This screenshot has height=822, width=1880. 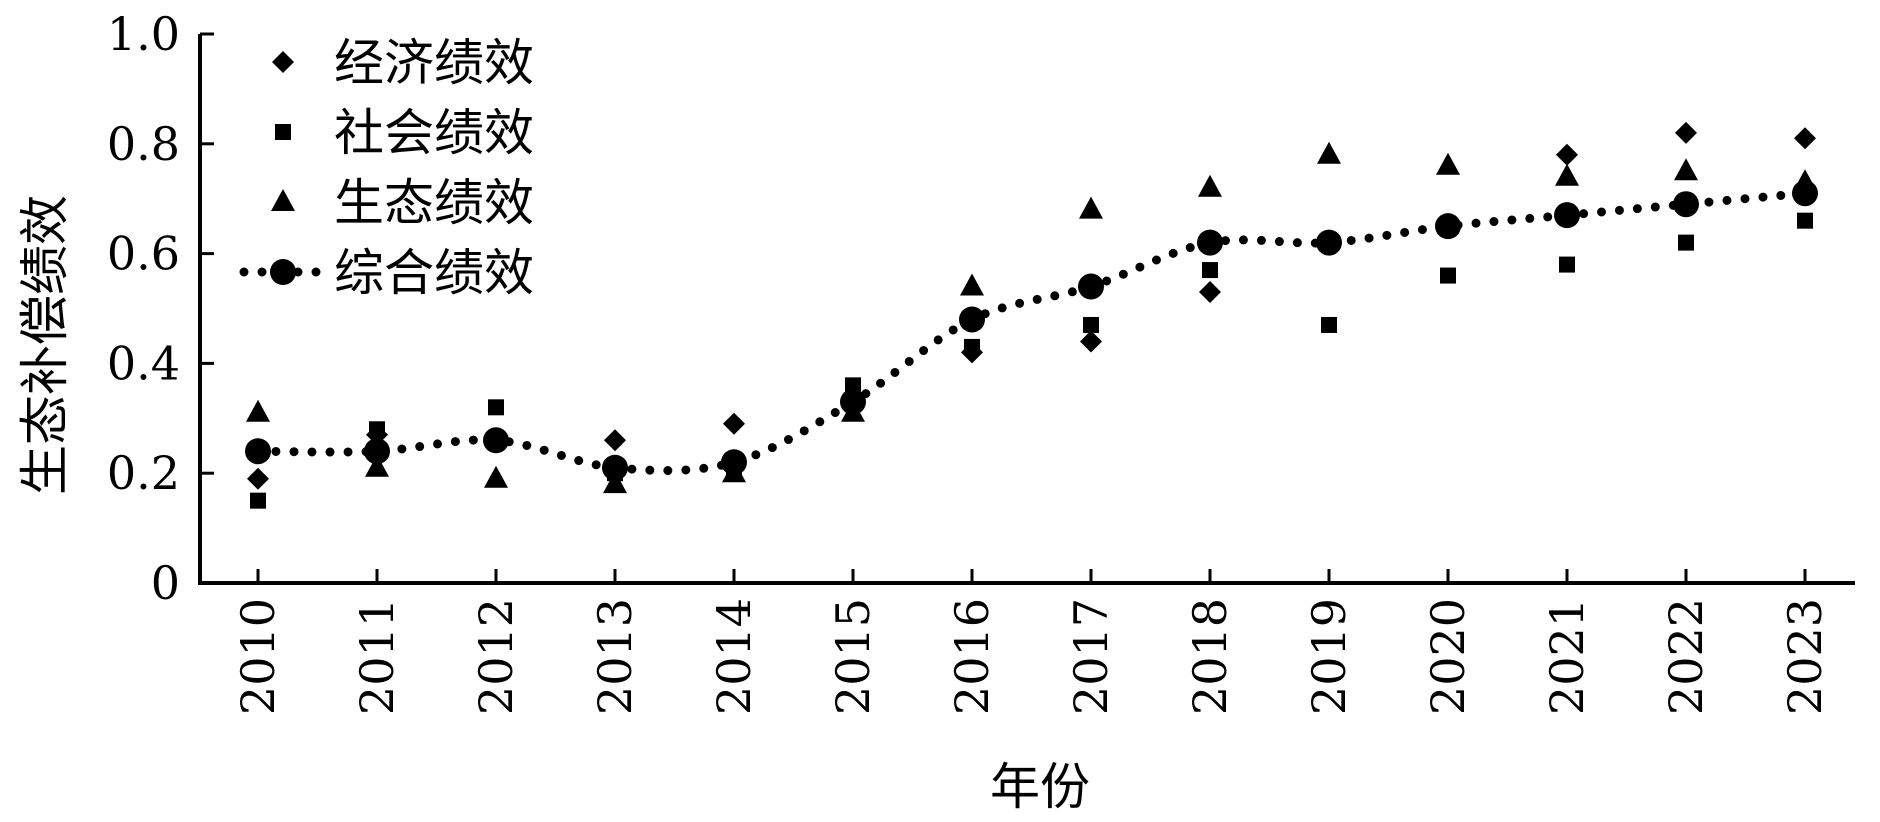 What do you see at coordinates (283, 132) in the screenshot?
I see `legend-marker-square` at bounding box center [283, 132].